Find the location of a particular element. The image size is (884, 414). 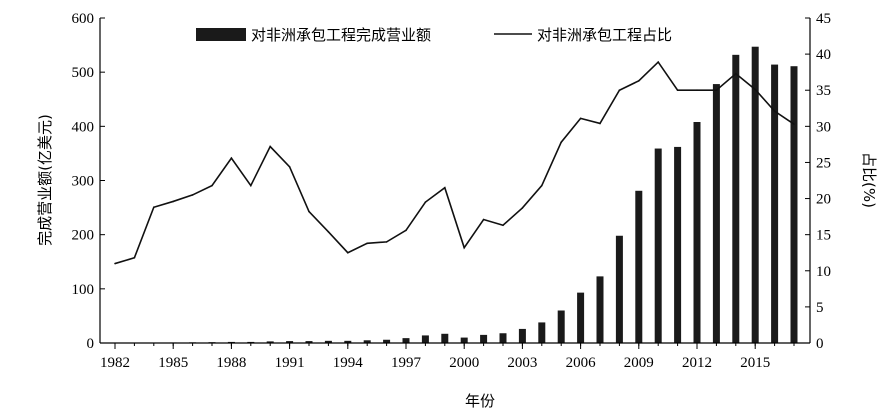

share-point-2007 is located at coordinates (600, 123).